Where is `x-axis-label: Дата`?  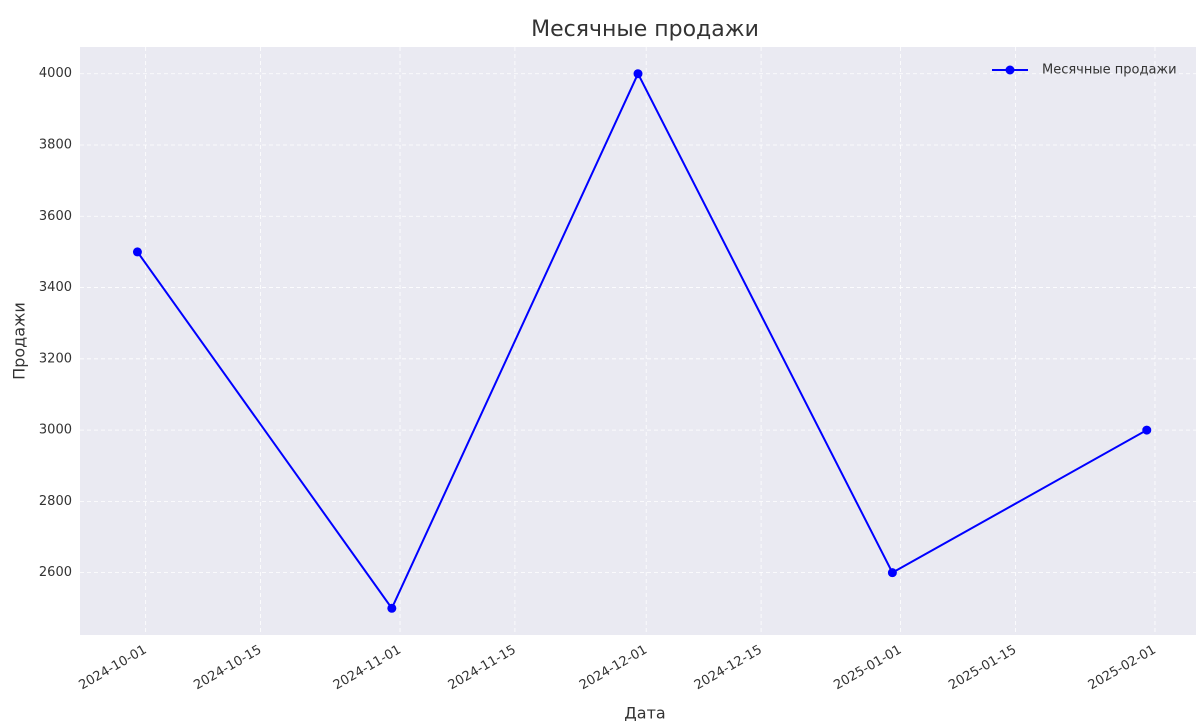
x-axis-label: Дата is located at coordinates (644, 713).